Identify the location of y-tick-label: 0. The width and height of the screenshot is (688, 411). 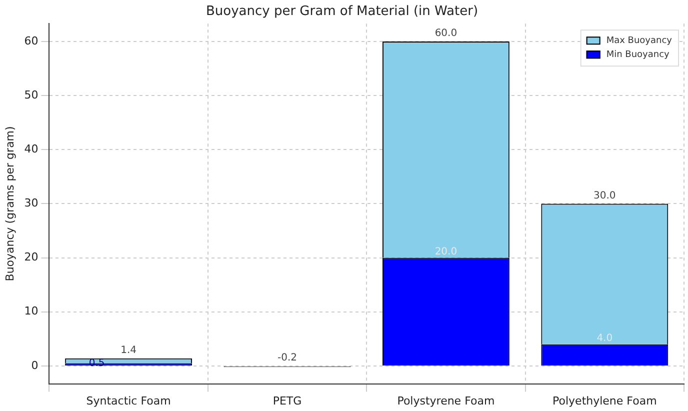
(34, 365).